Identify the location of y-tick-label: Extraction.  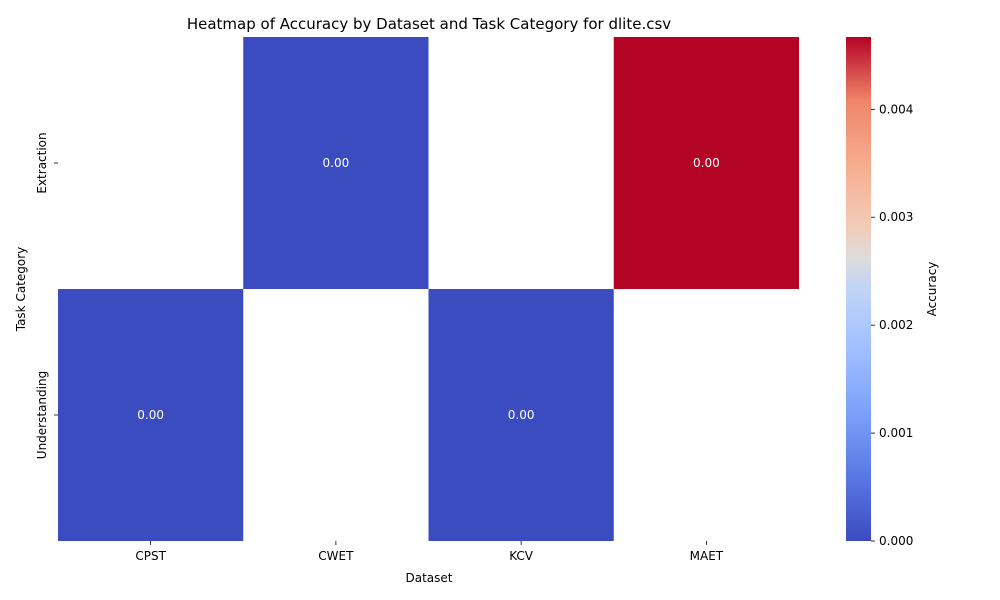
(42, 162).